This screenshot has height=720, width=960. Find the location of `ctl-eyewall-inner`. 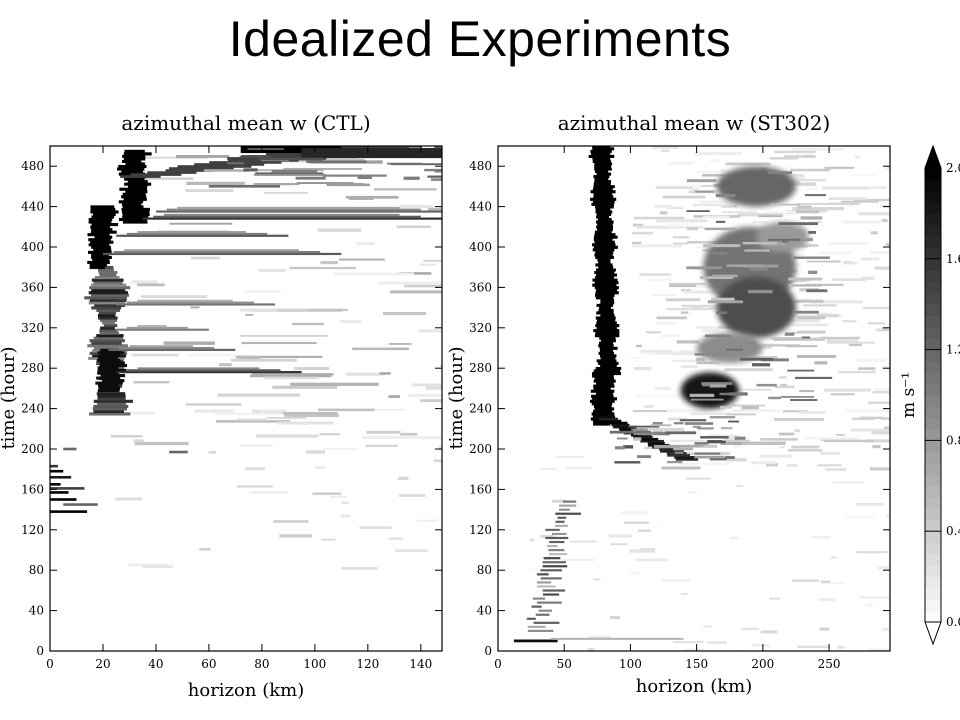

ctl-eyewall-inner is located at coordinates (98, 265).